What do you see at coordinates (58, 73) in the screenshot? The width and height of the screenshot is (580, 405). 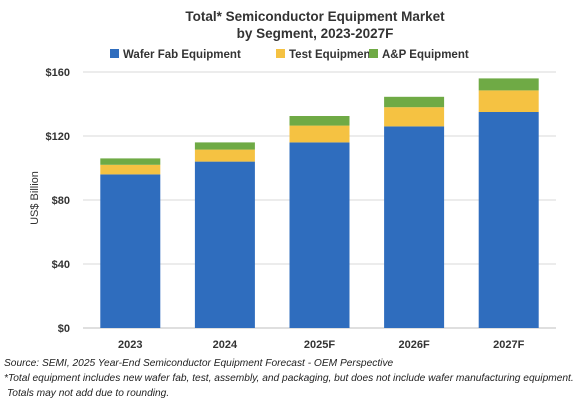 I see `y-tick-label: $160` at bounding box center [58, 73].